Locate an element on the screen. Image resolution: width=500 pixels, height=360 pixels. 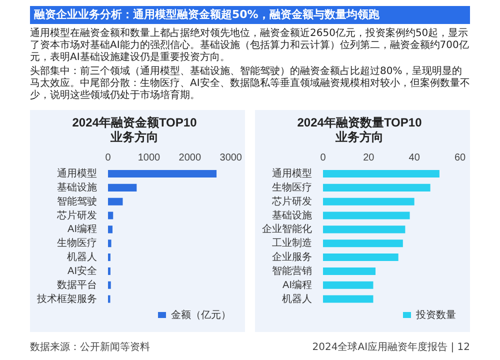
legend-label: 投资数量 is located at coordinates (435, 314).